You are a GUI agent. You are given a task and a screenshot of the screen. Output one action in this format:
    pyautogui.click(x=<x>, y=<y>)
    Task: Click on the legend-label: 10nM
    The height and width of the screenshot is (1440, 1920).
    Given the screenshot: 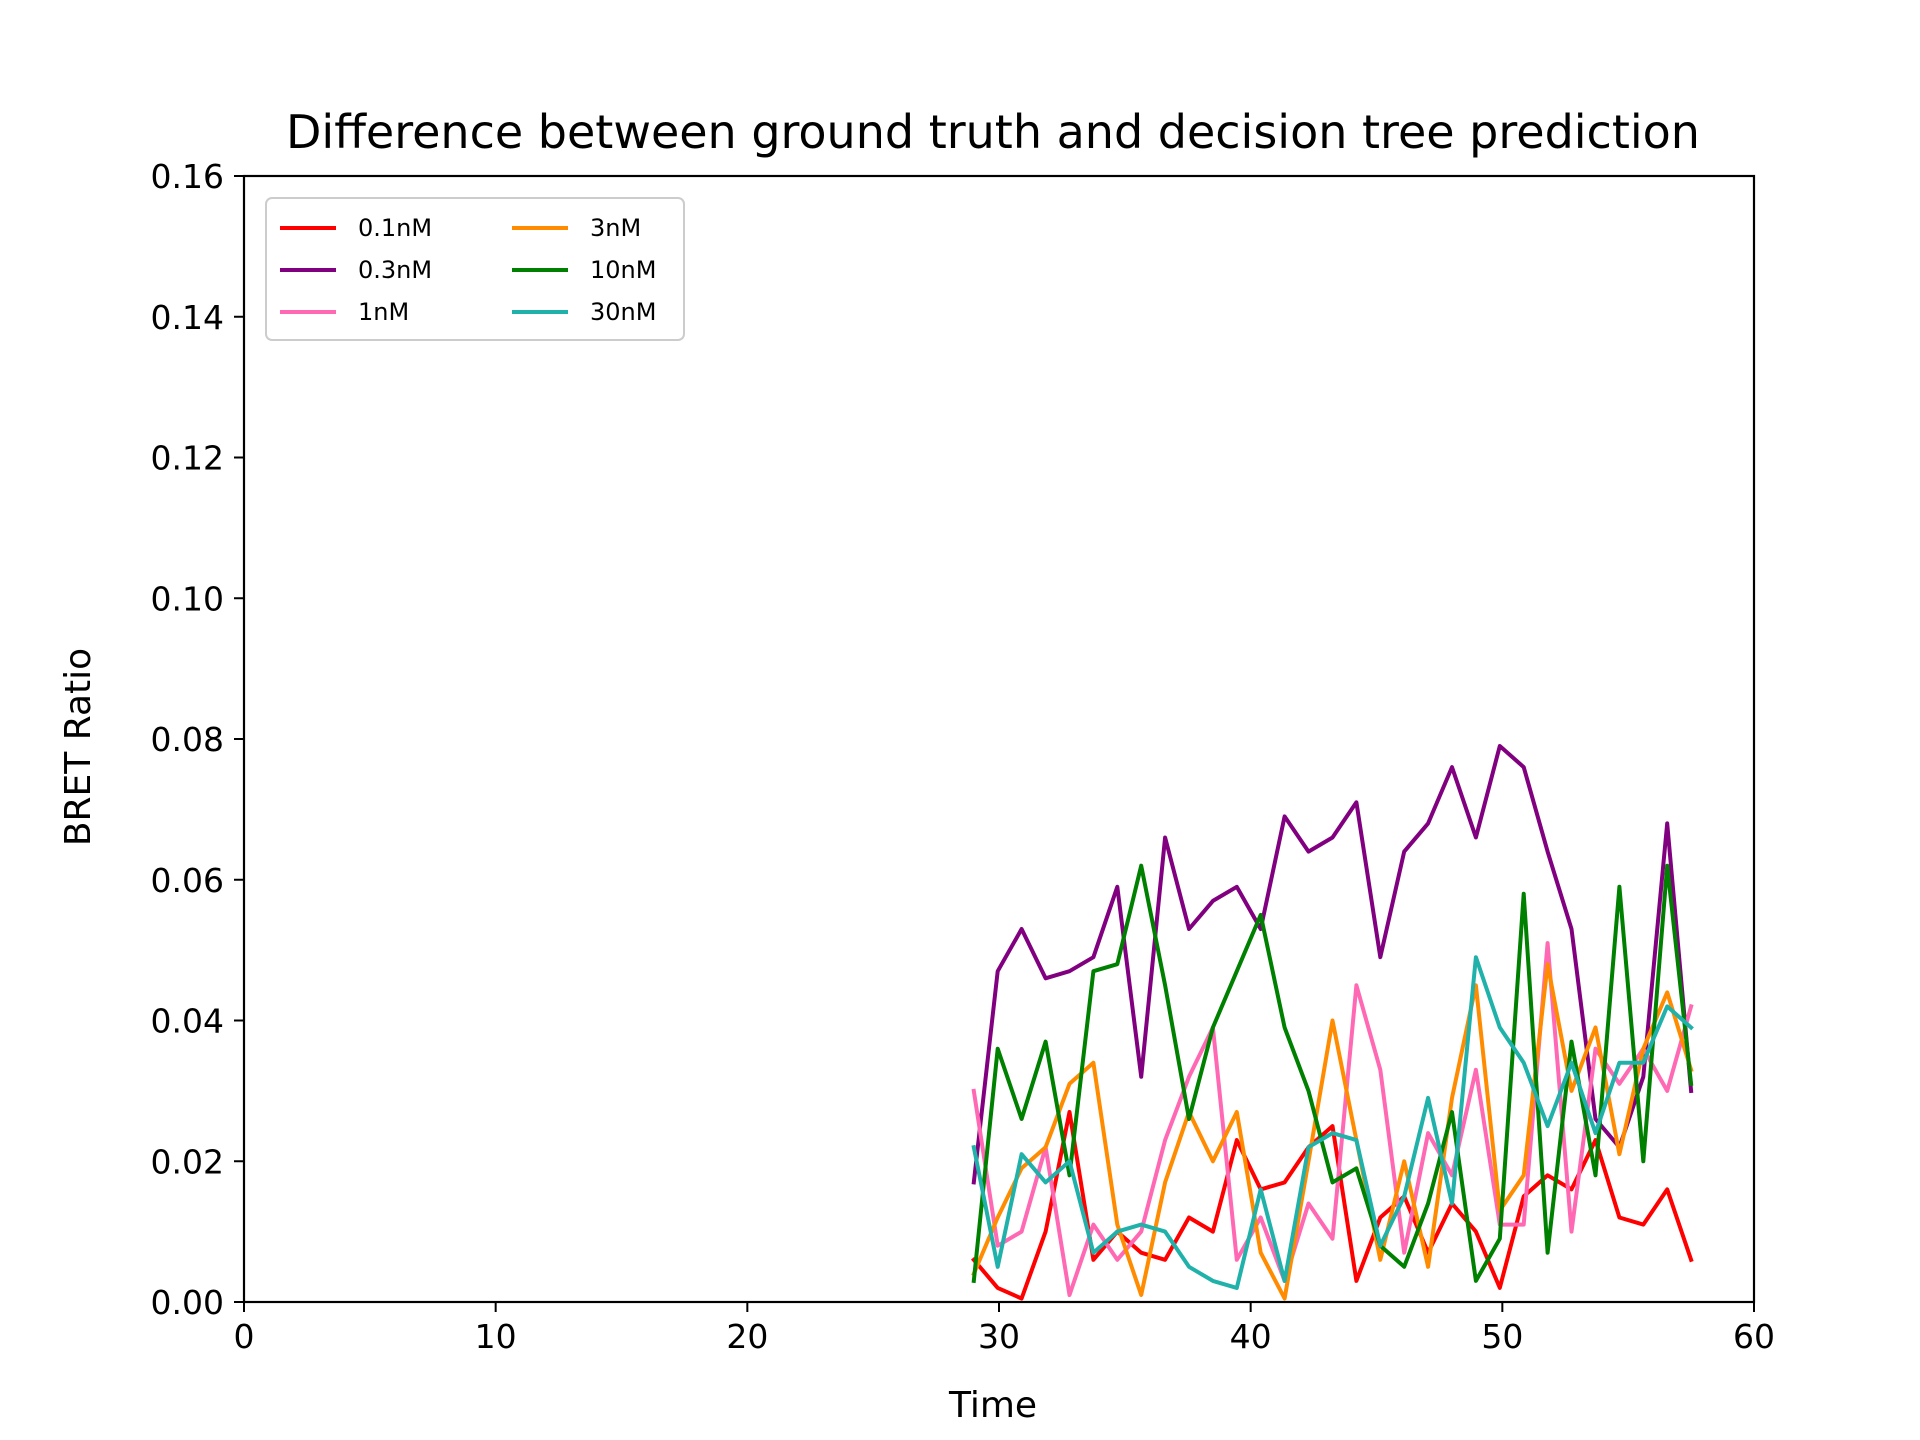 What is the action you would take?
    pyautogui.click(x=623, y=270)
    